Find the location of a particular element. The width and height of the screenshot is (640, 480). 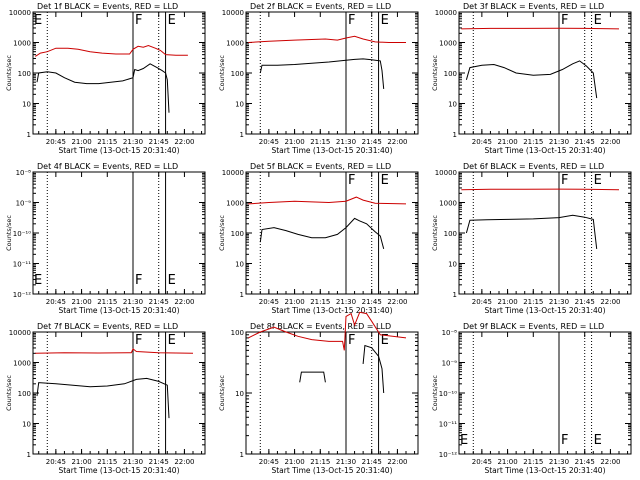

panel-title: Det 3f BLACK = Events, RED = LLD is located at coordinates (533, 6).